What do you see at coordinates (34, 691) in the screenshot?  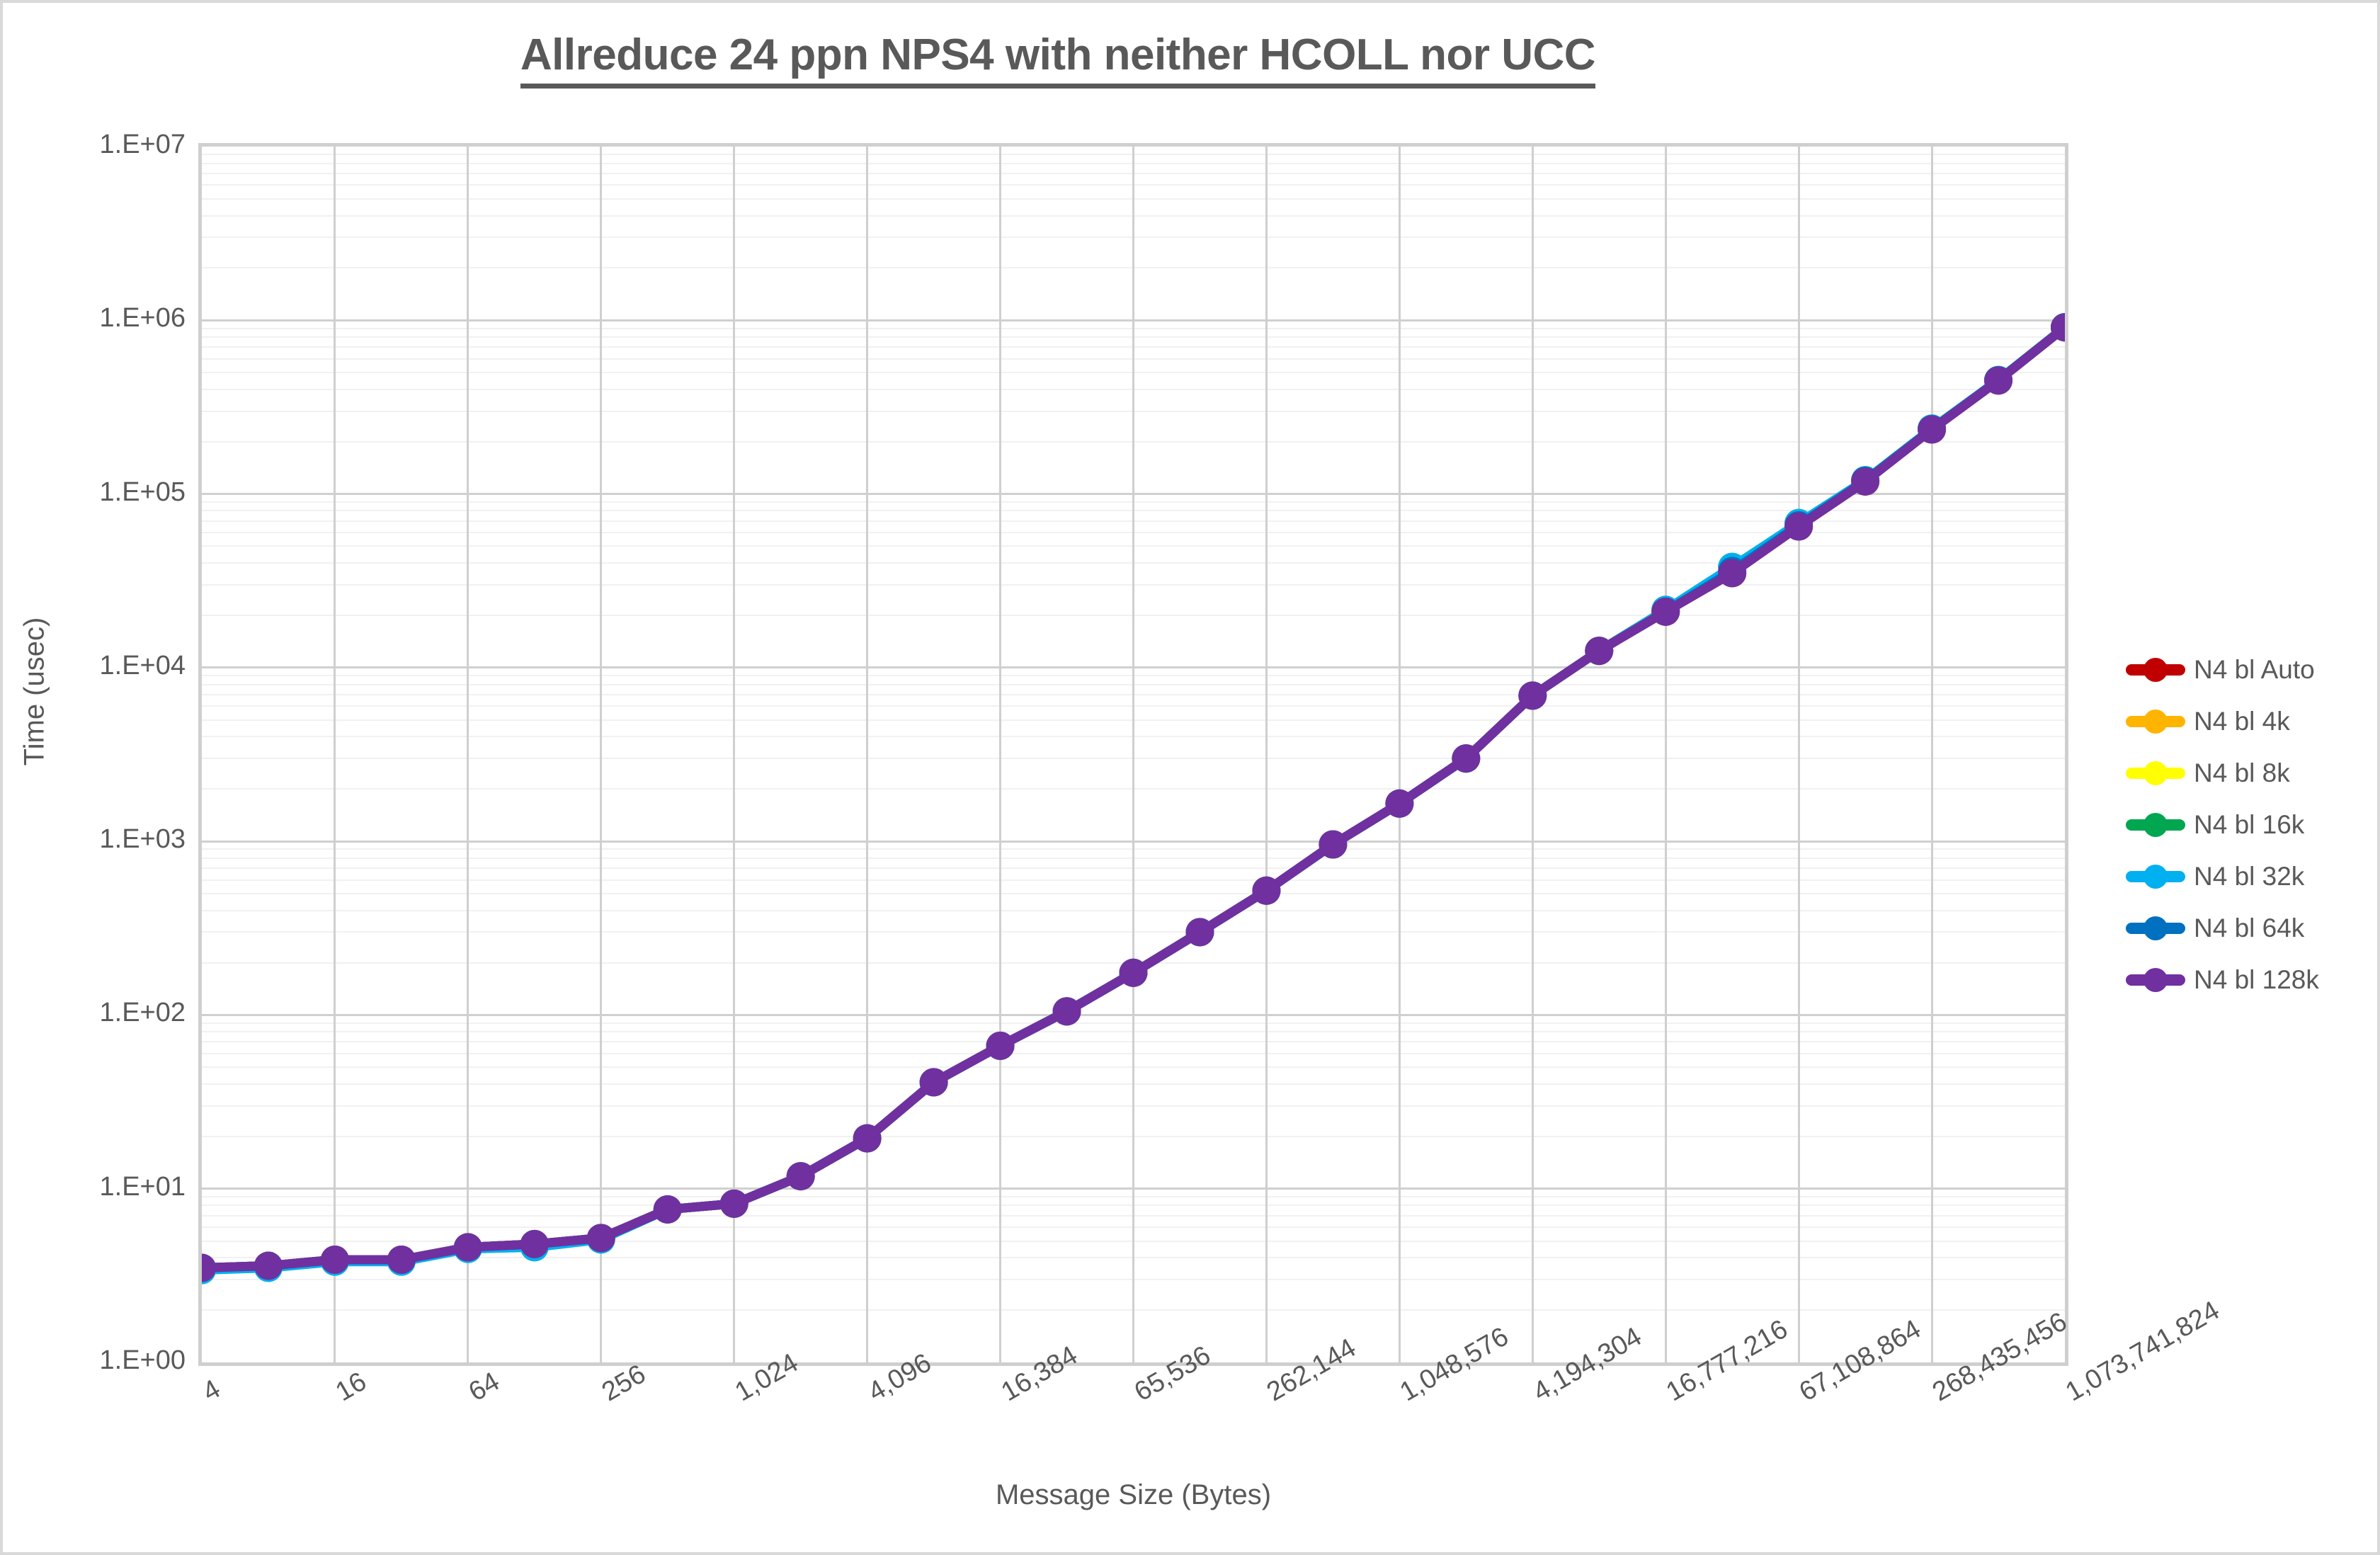 I see `y-axis-title: Time (usec)` at bounding box center [34, 691].